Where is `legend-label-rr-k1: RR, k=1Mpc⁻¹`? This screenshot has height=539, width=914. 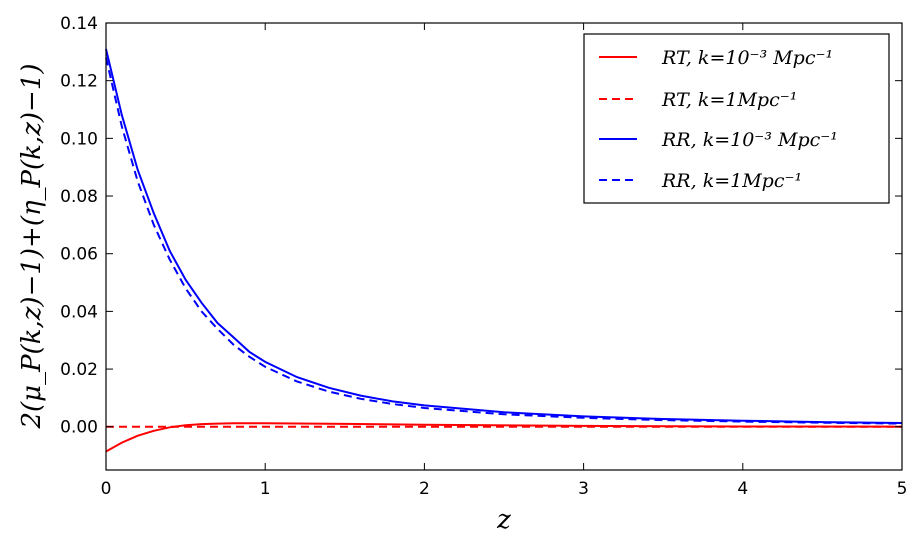 legend-label-rr-k1: RR, k=1Mpc⁻¹ is located at coordinates (731, 181).